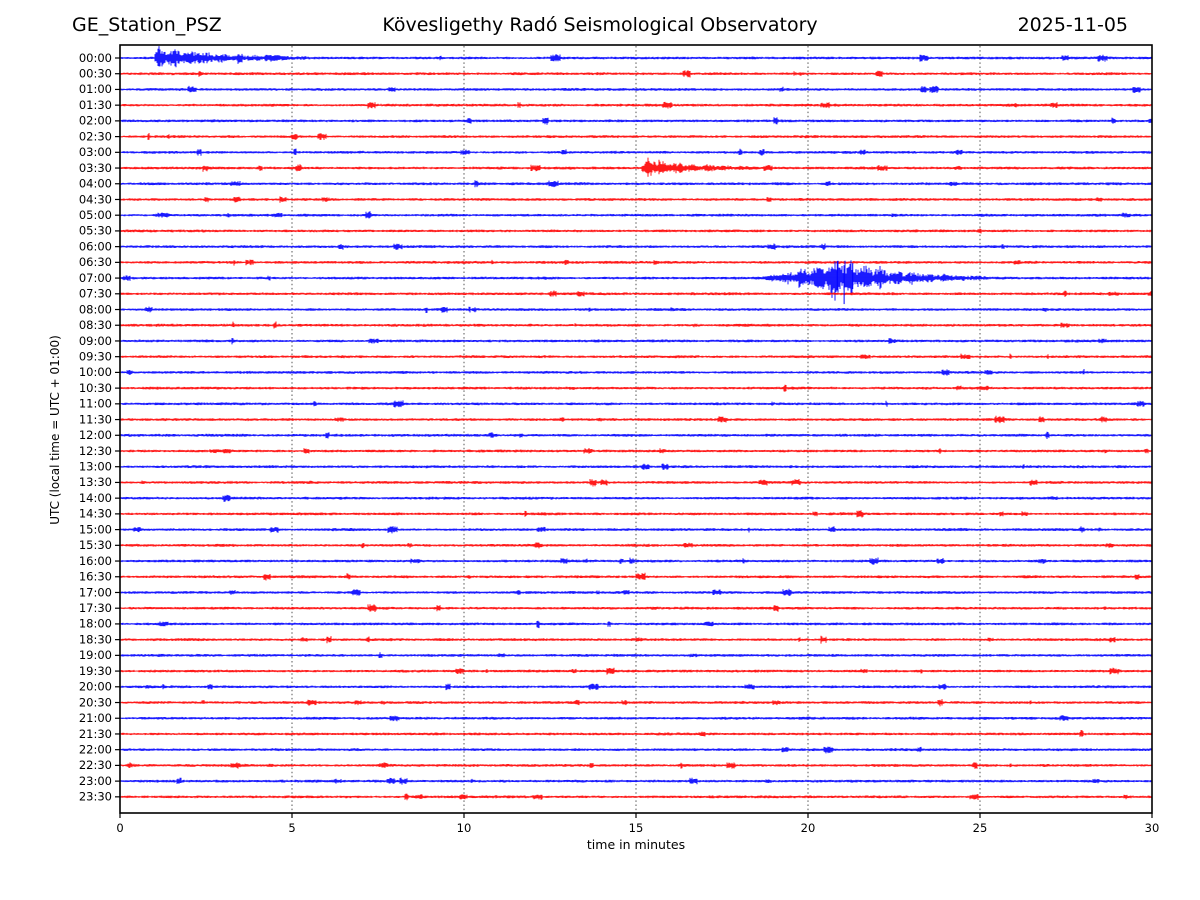  What do you see at coordinates (95, 215) in the screenshot?
I see `y-tick-label: 05:00` at bounding box center [95, 215].